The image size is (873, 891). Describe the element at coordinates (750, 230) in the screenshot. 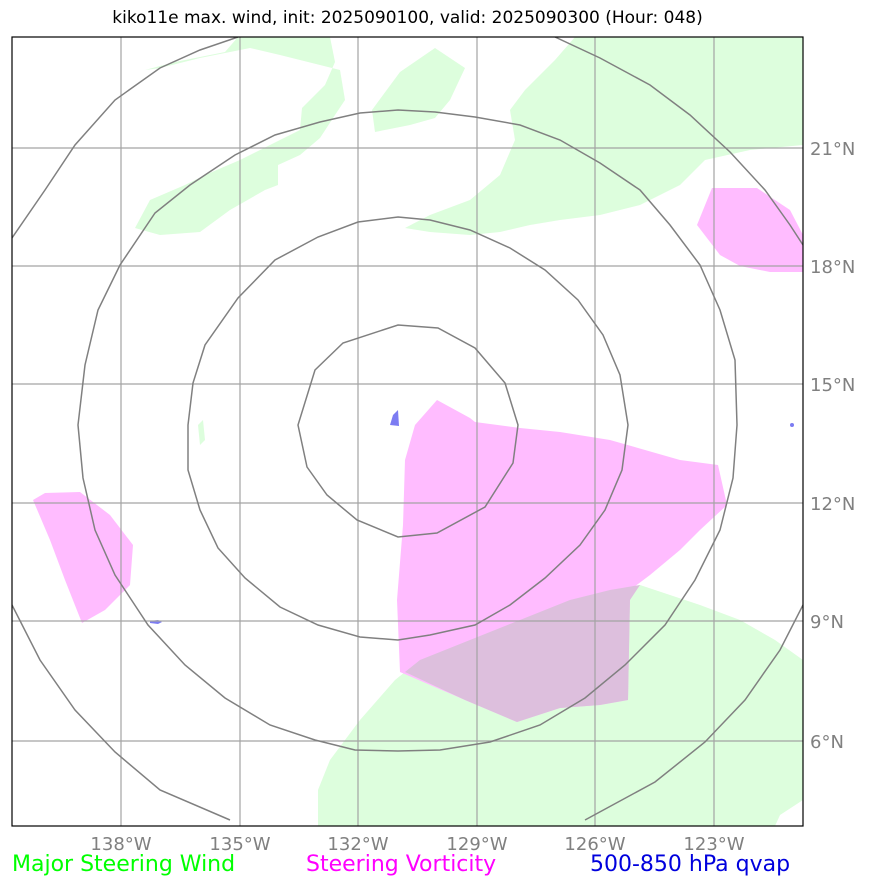

I see `vorticity-area-right` at that location.